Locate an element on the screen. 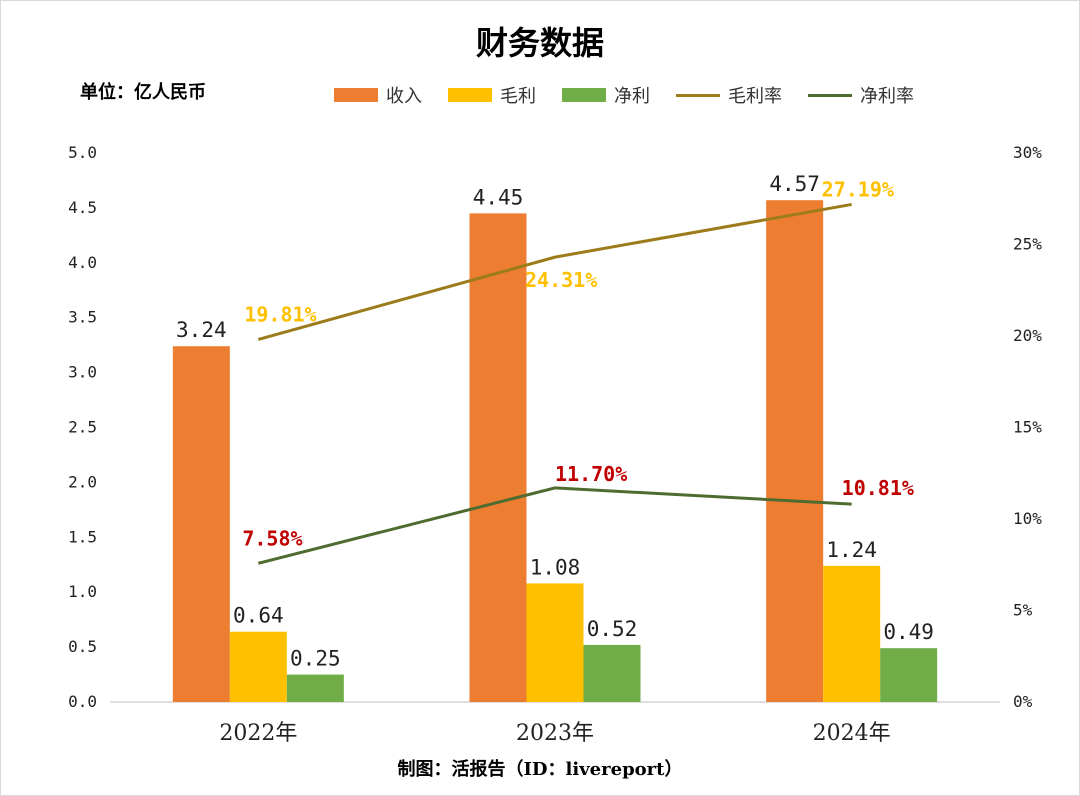  chart-title: 财务数据 is located at coordinates (539, 43).